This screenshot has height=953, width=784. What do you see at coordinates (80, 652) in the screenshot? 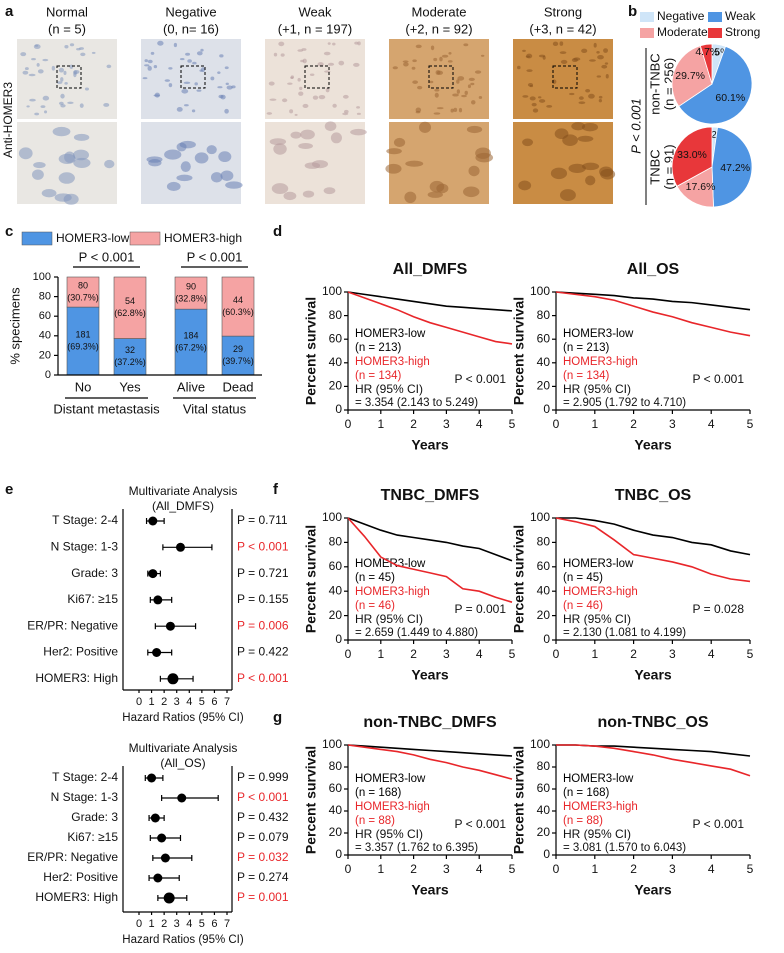
I see `row-label: Her2: Positive` at bounding box center [80, 652].